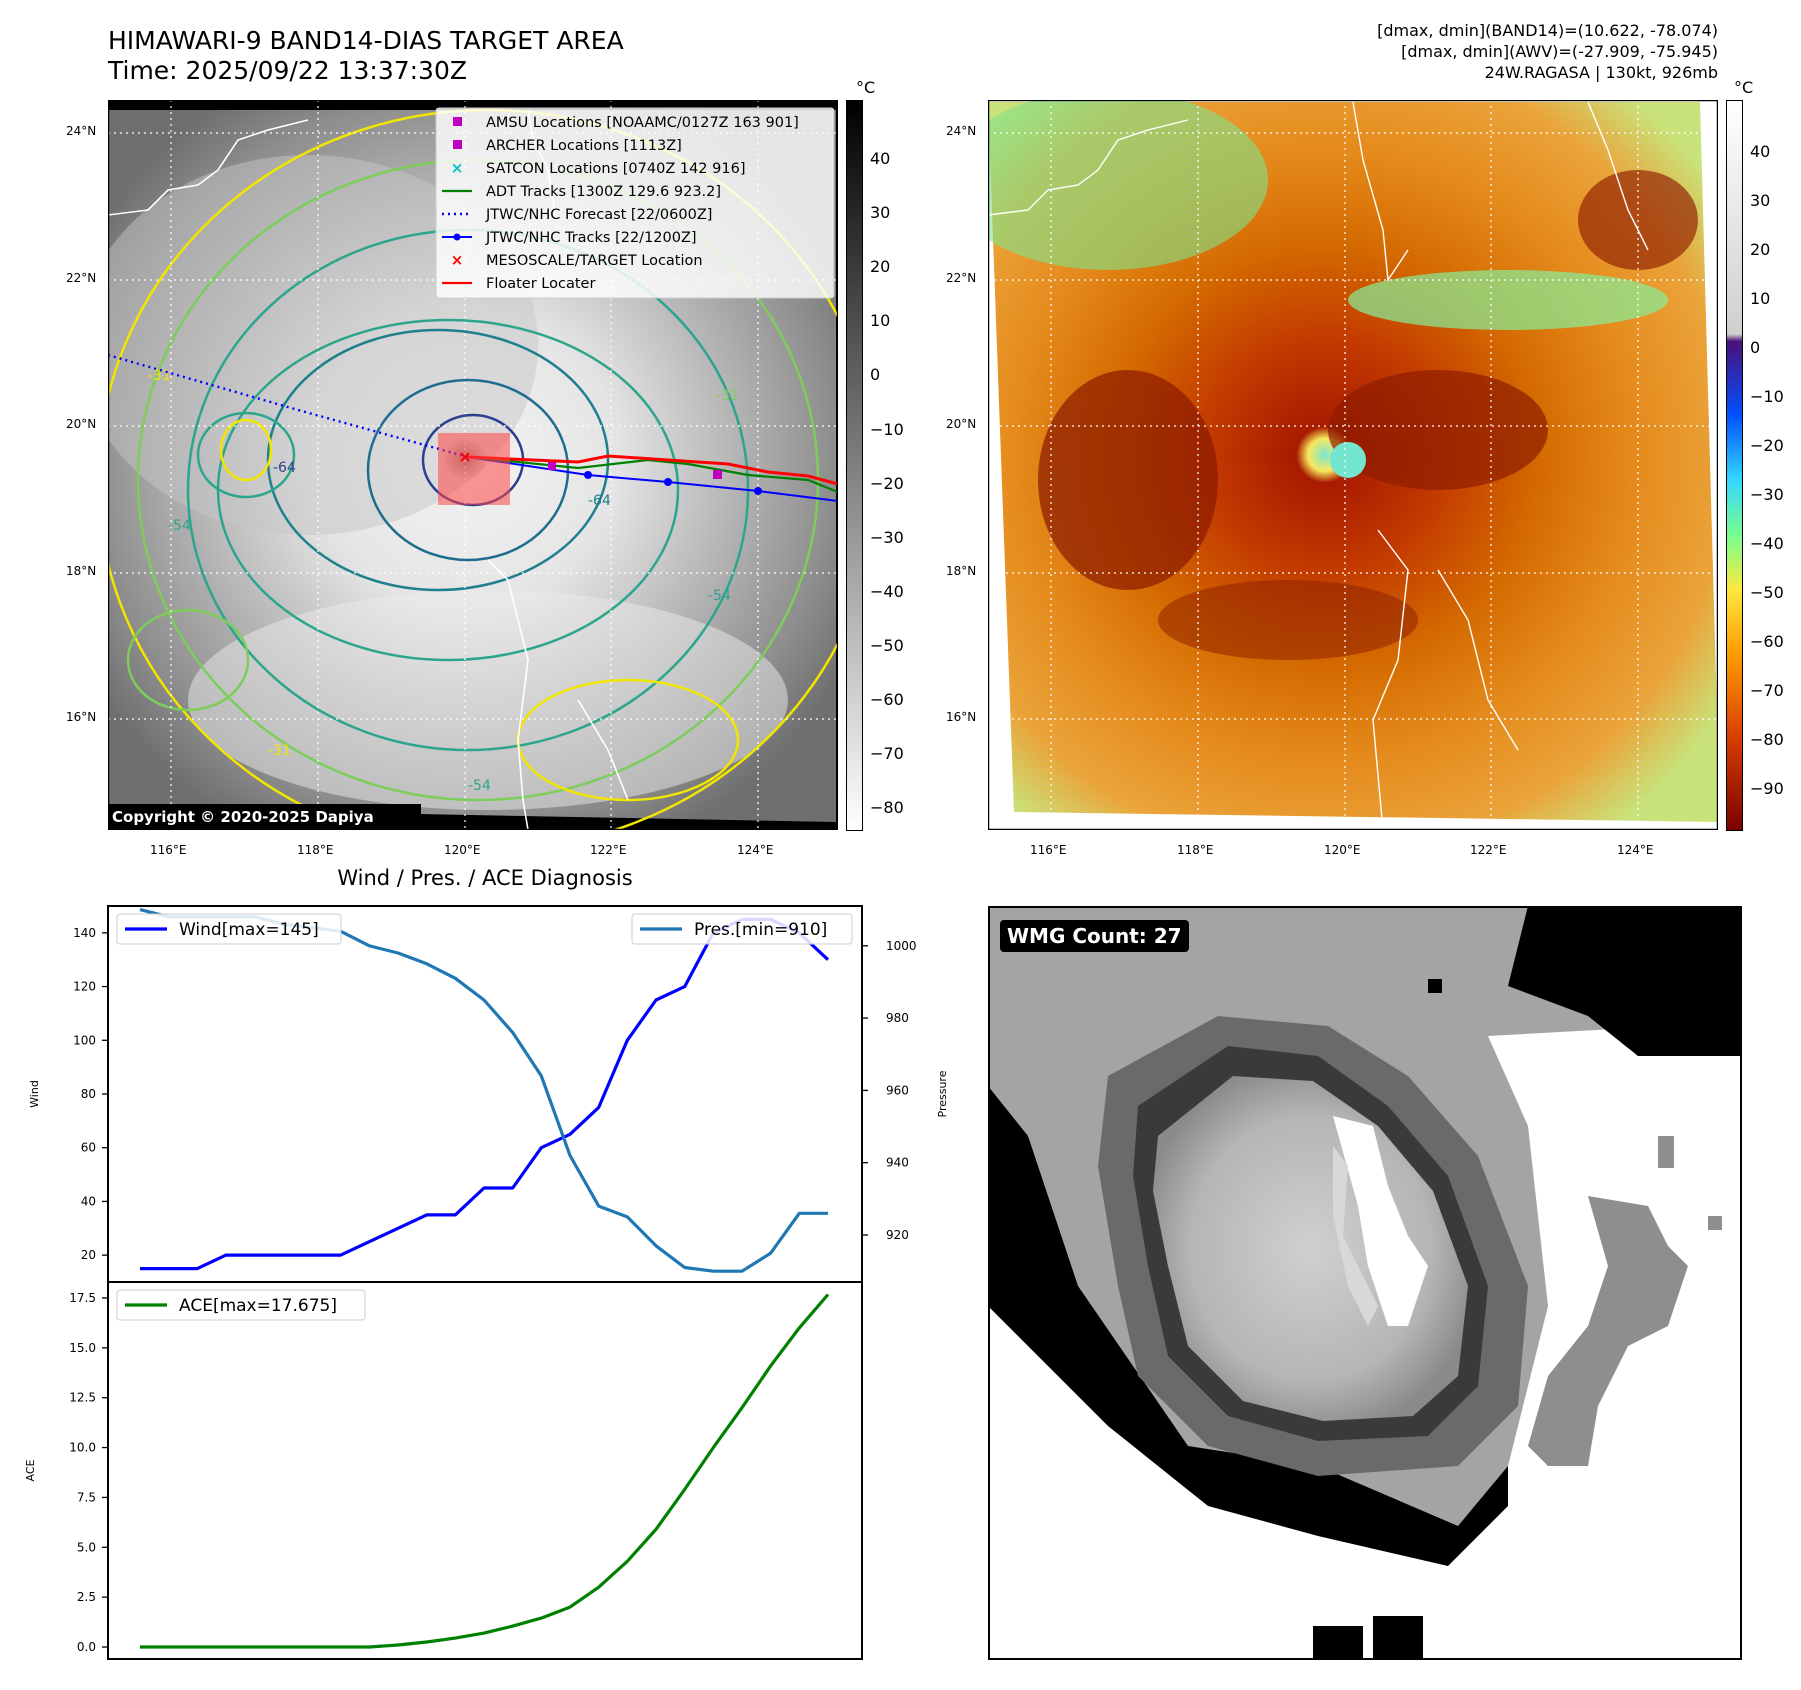 Image resolution: width=1801 pixels, height=1690 pixels. I want to click on pressure-tick-label: 920, so click(897, 1235).